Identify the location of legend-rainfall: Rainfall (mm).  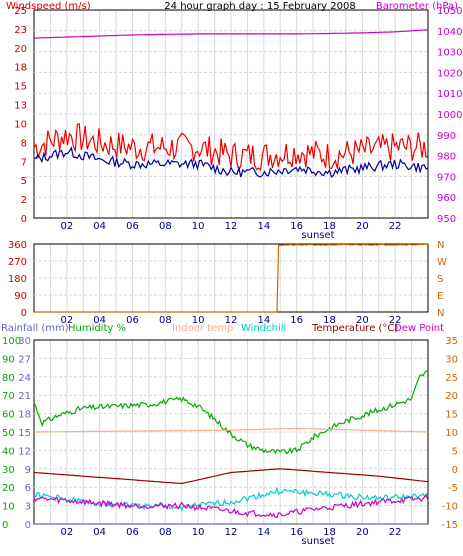
(35, 328).